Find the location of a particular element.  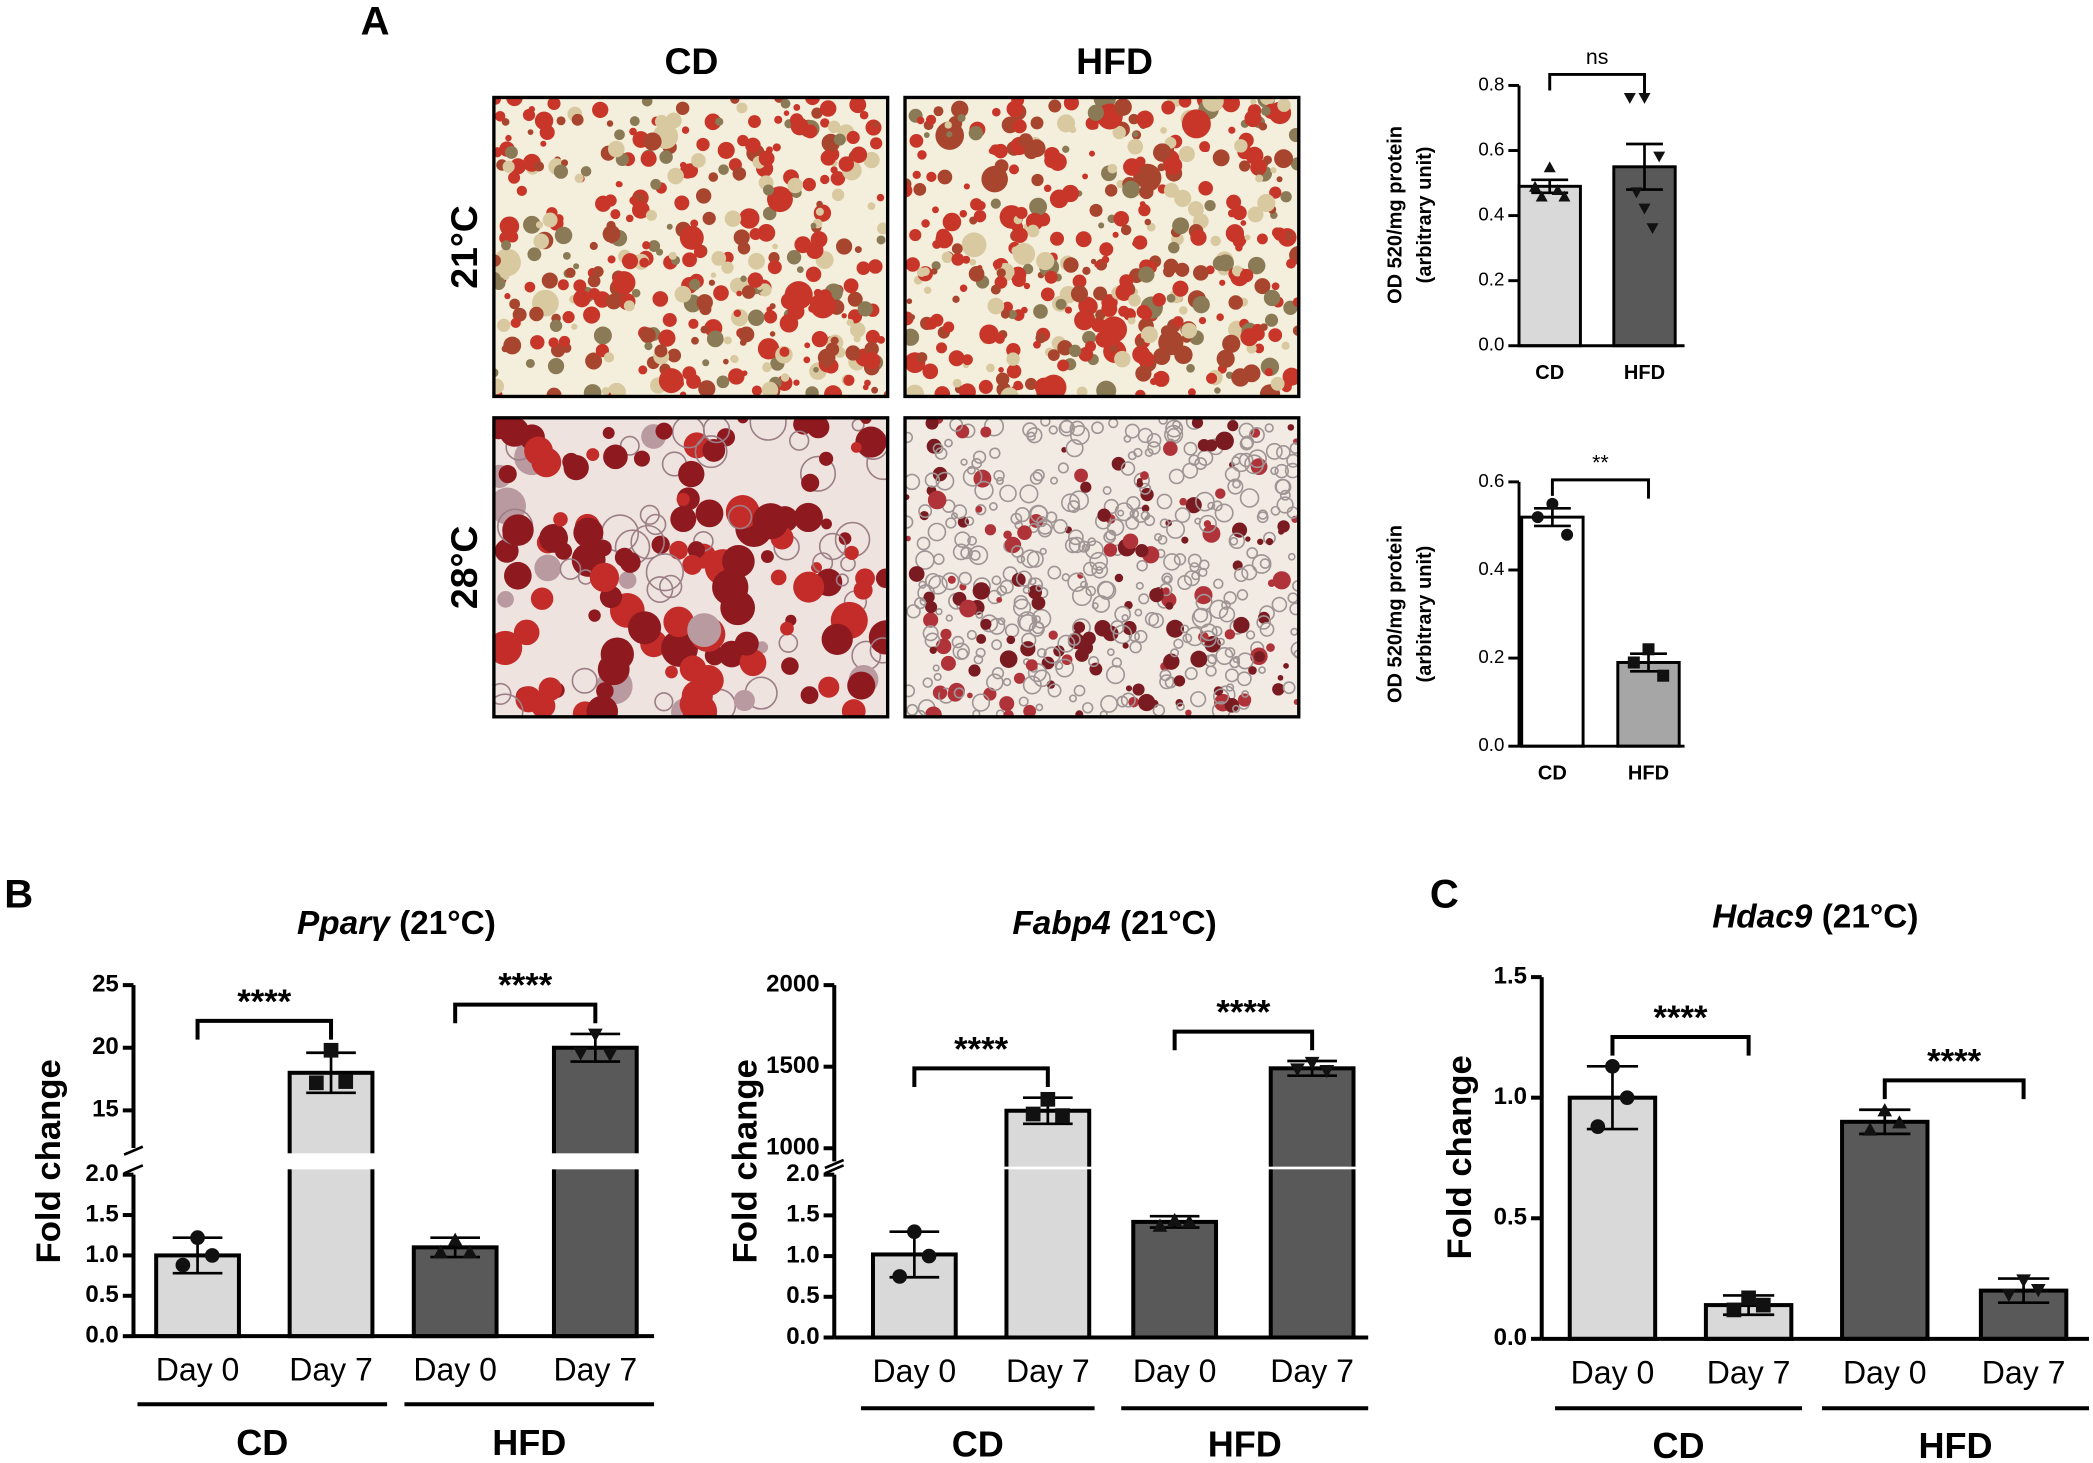

group-label: CD is located at coordinates (262, 1442).